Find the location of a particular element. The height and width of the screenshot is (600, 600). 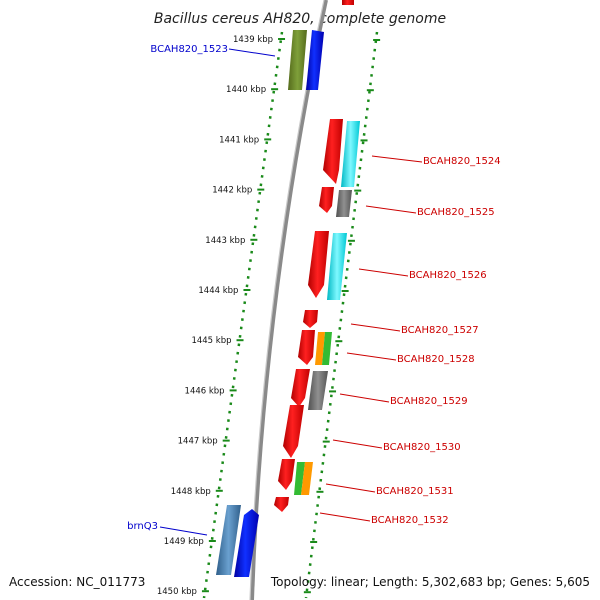

accession-text: Accession: NC_011773 is located at coordinates (77, 582).